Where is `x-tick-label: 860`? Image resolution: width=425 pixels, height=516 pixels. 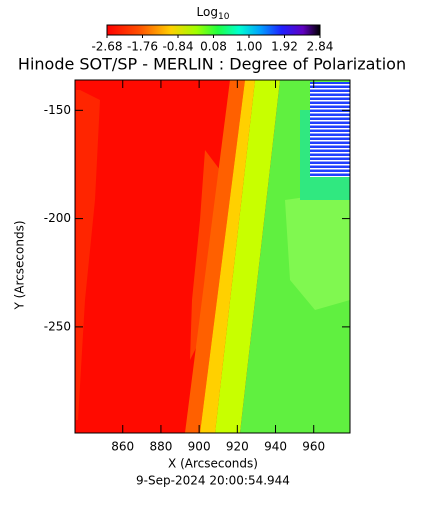 x-tick-label: 860 is located at coordinates (122, 447).